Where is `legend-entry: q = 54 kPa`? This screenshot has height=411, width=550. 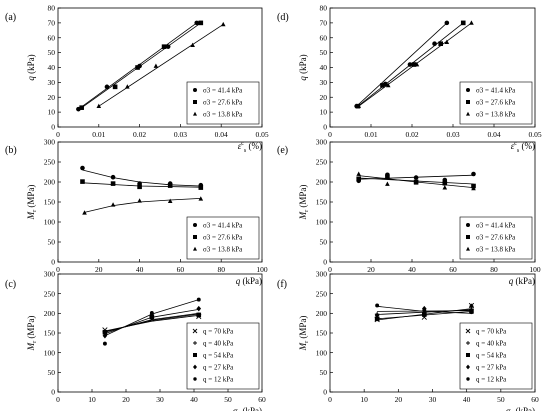
legend-entry: q = 54 kPa is located at coordinates (218, 356).